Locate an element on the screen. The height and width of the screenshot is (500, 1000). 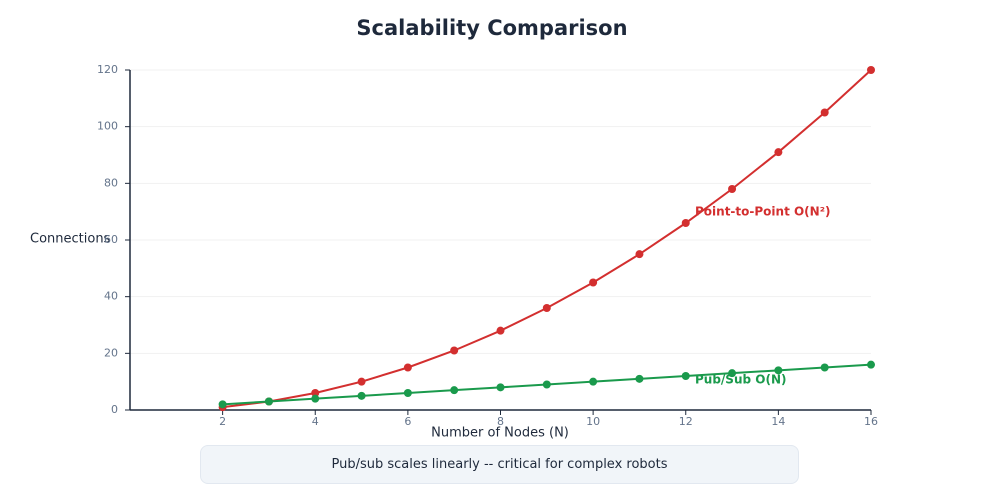
y-tick-label: 80 is located at coordinates (111, 182).